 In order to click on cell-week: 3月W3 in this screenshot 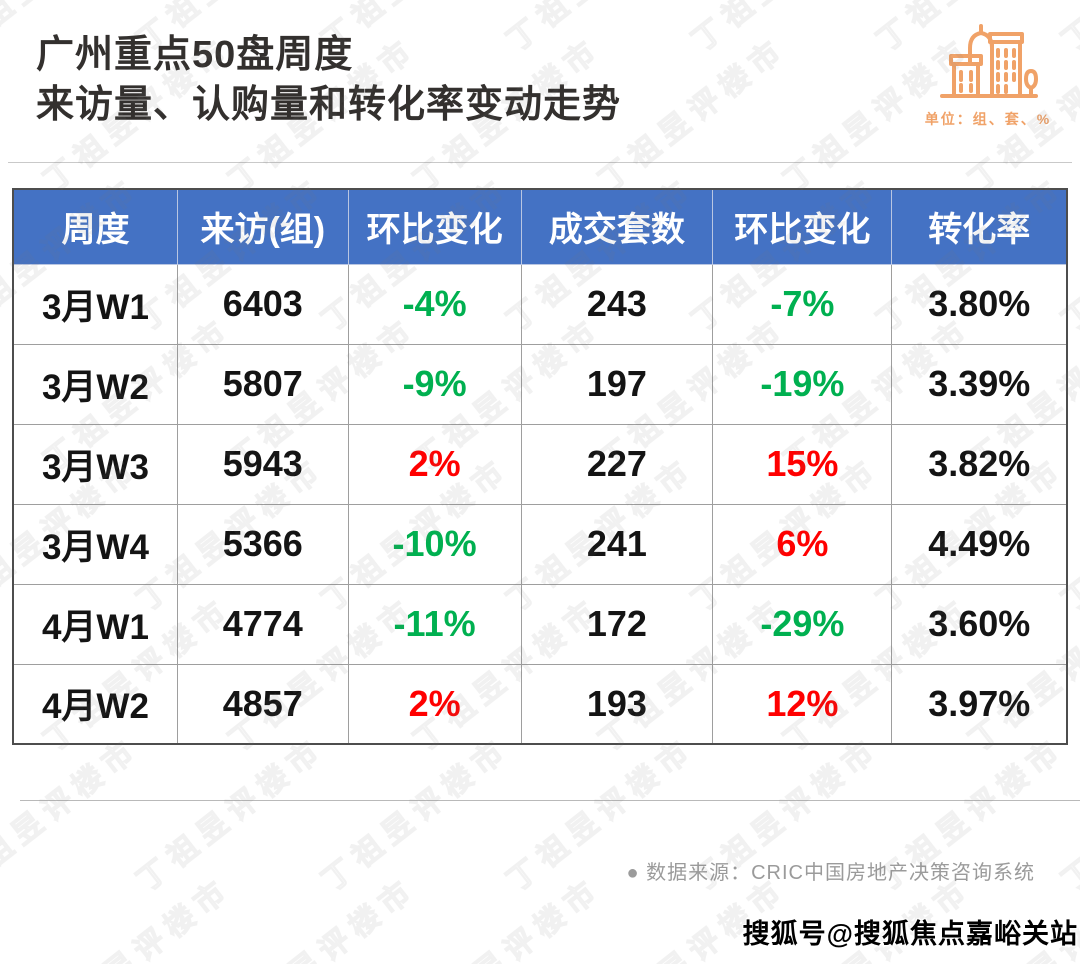, I will do `click(95, 464)`.